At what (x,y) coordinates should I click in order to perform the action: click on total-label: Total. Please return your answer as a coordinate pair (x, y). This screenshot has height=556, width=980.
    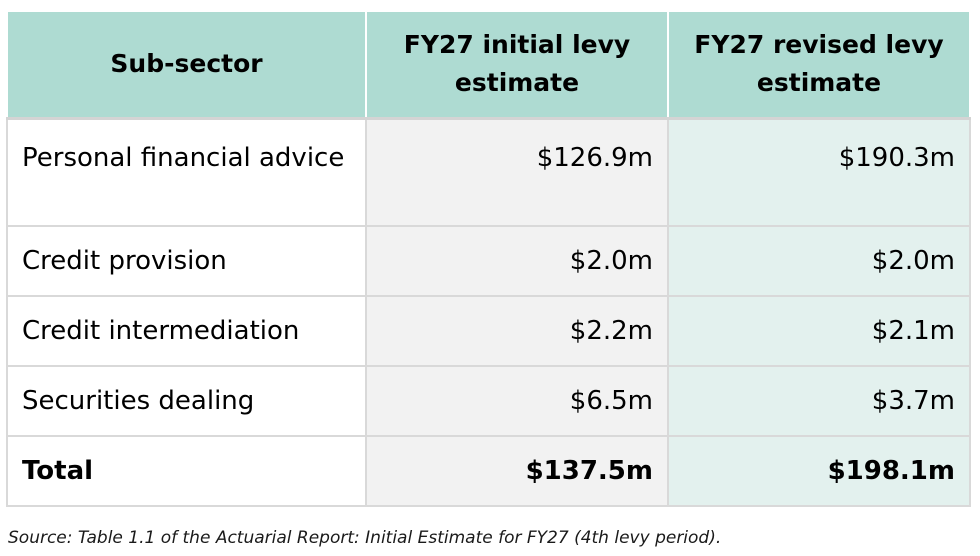
    Looking at the image, I should click on (186, 471).